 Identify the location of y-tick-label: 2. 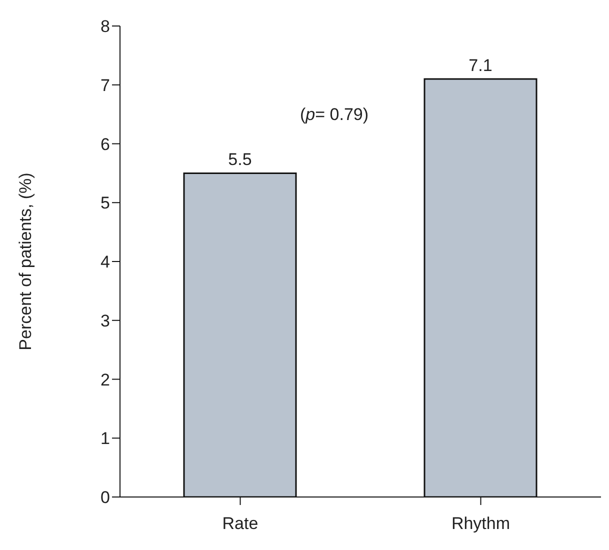
(105, 380).